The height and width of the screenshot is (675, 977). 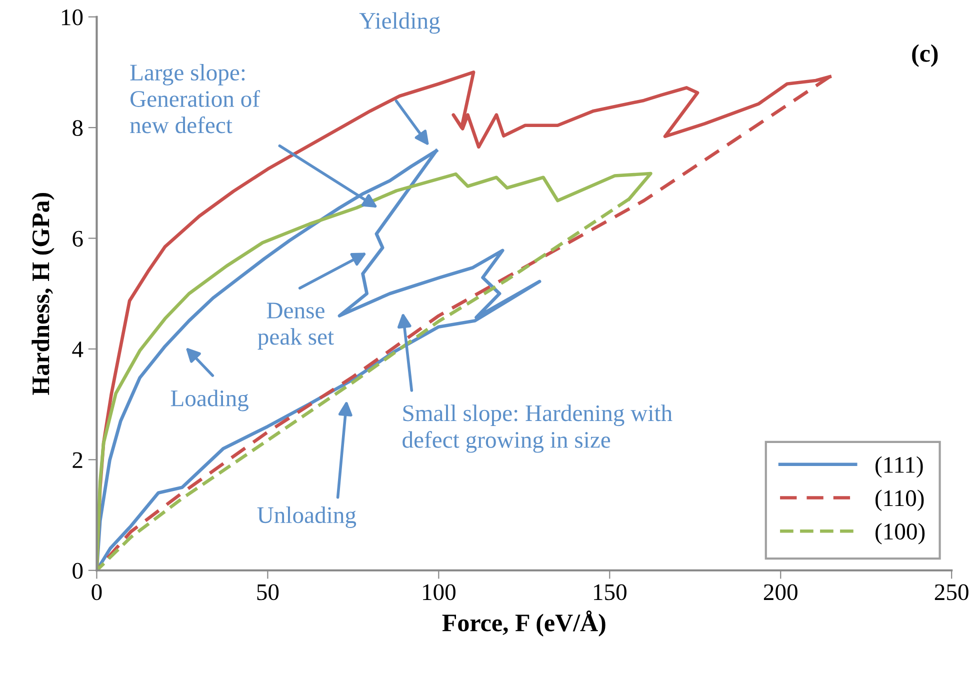 I want to click on annotation: Dense peak set, so click(x=296, y=326).